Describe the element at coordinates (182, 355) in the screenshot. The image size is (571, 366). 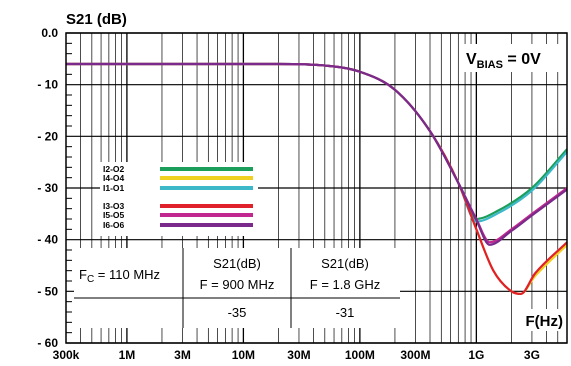
I see `x-tick-label: 3M` at that location.